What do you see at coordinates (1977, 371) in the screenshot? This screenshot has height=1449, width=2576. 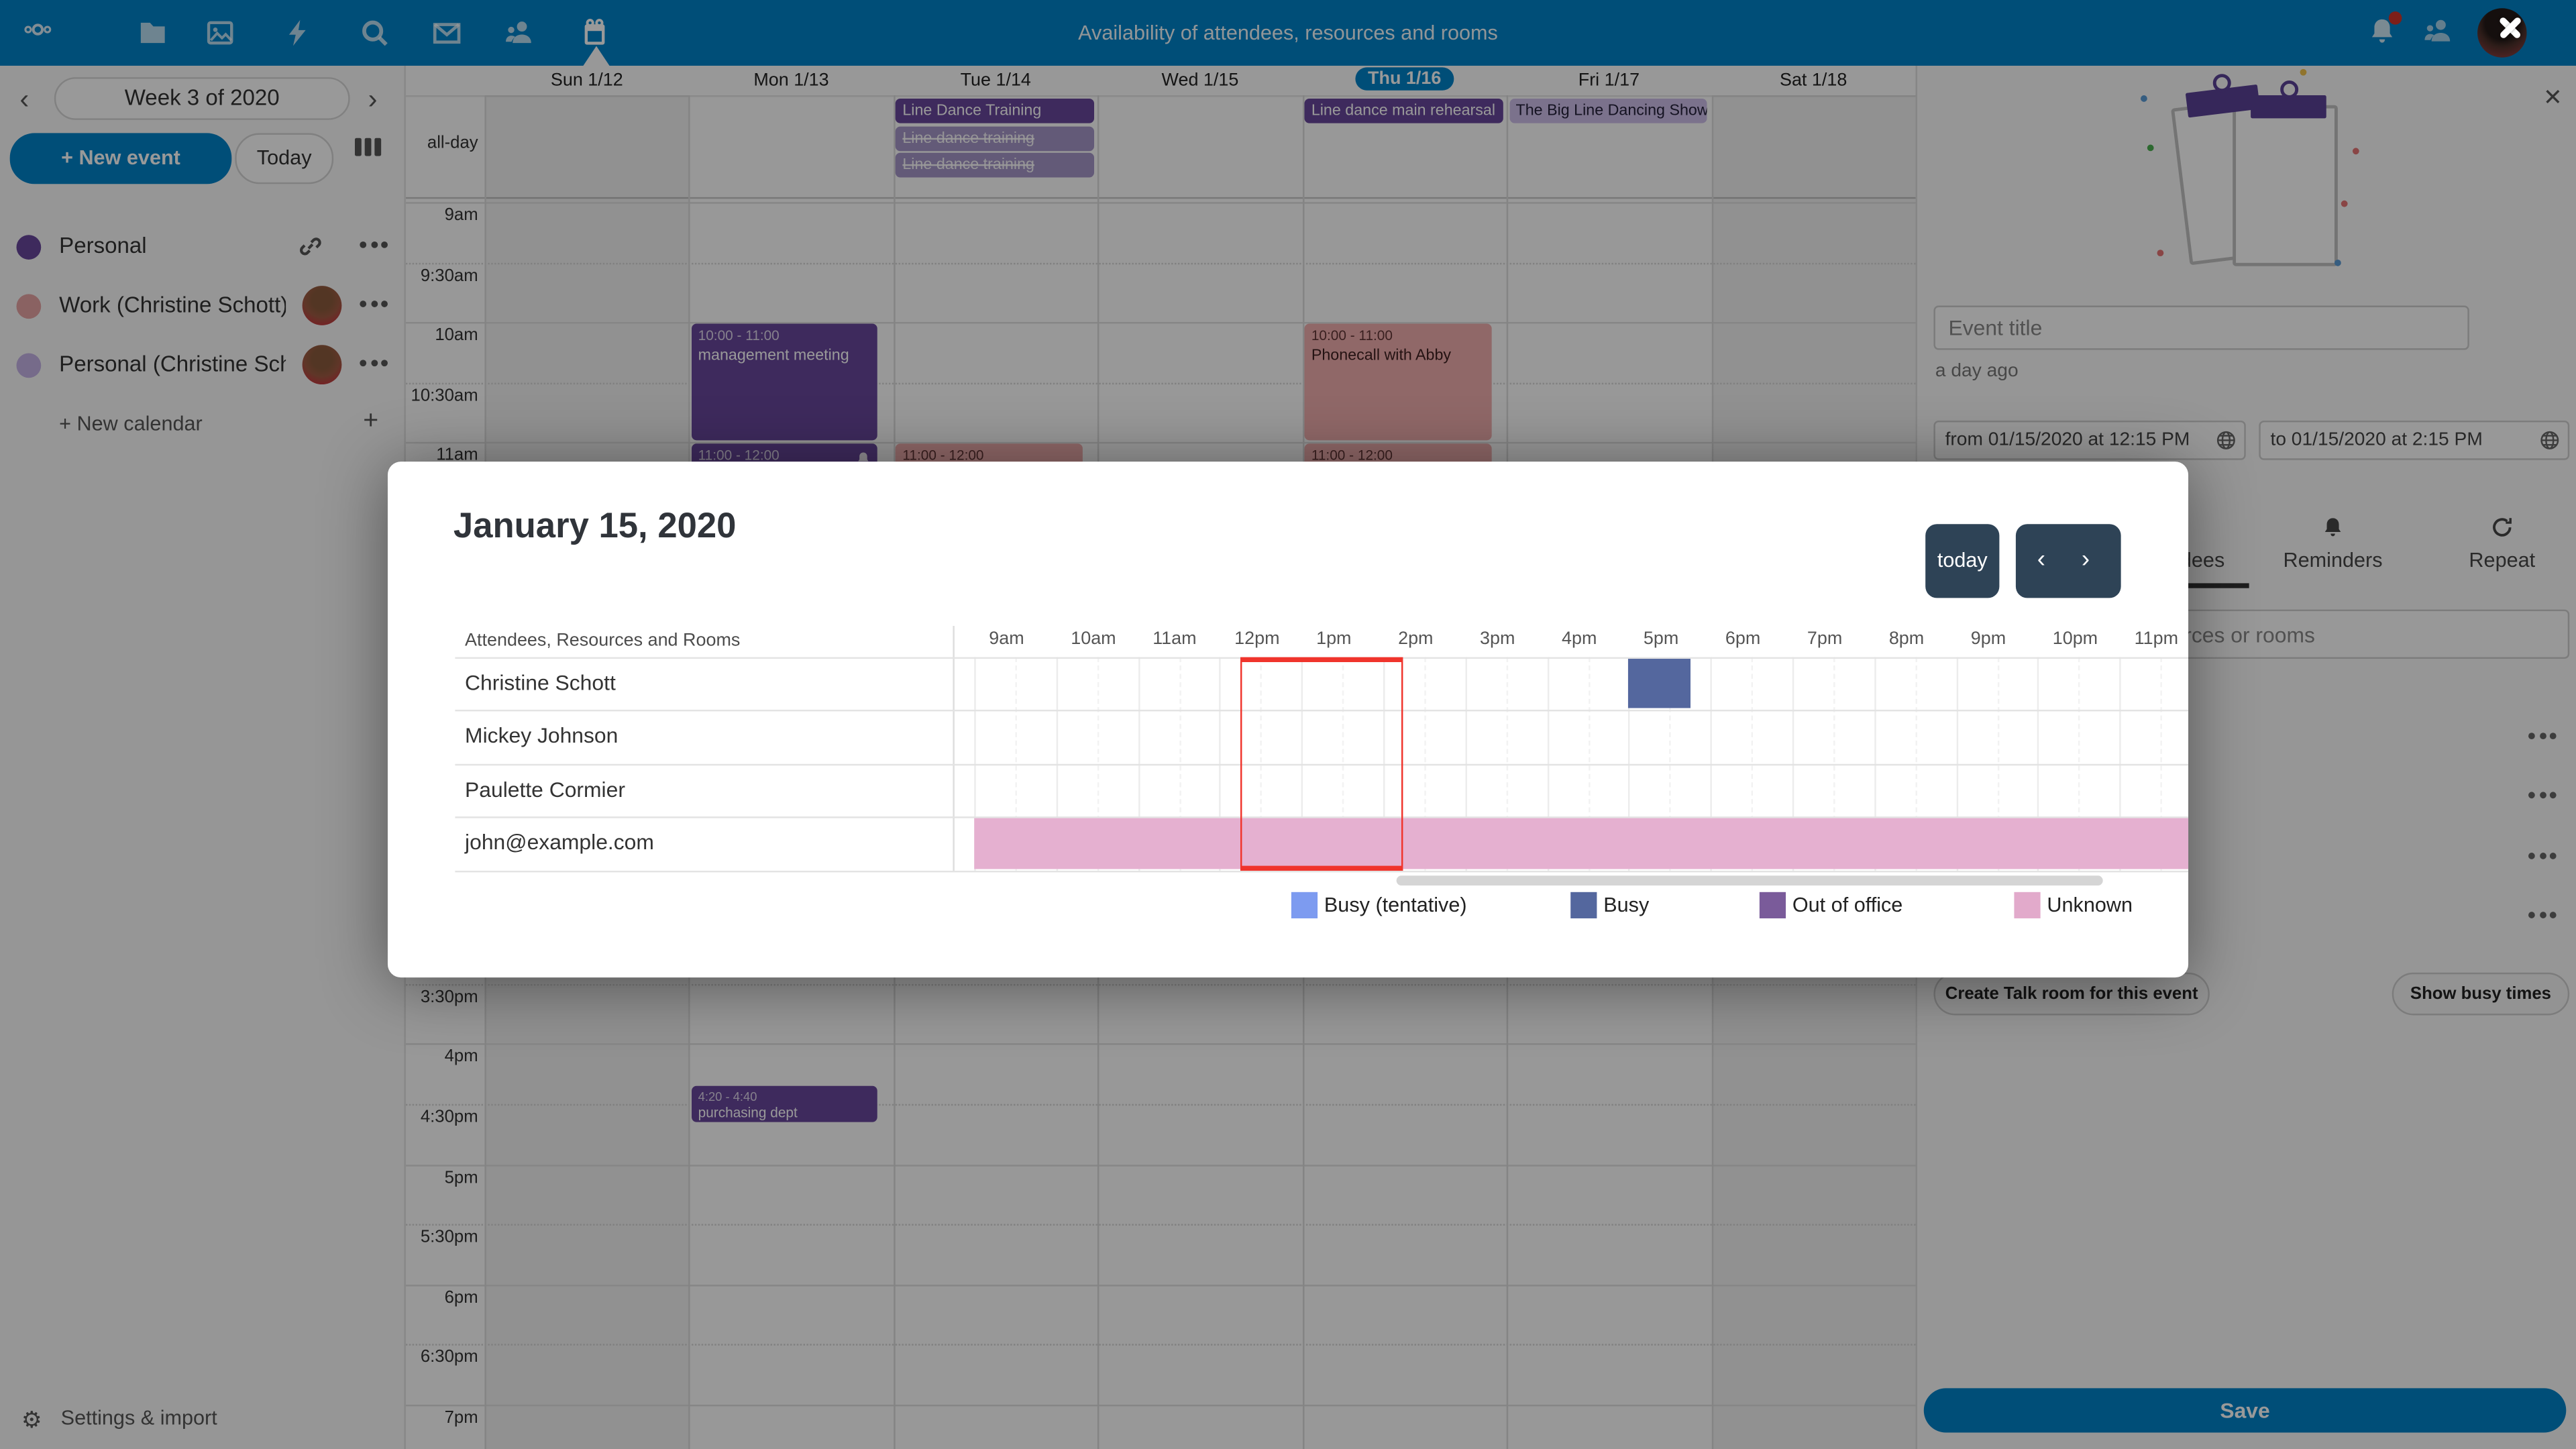 I see `last-modified-label: a day ago` at bounding box center [1977, 371].